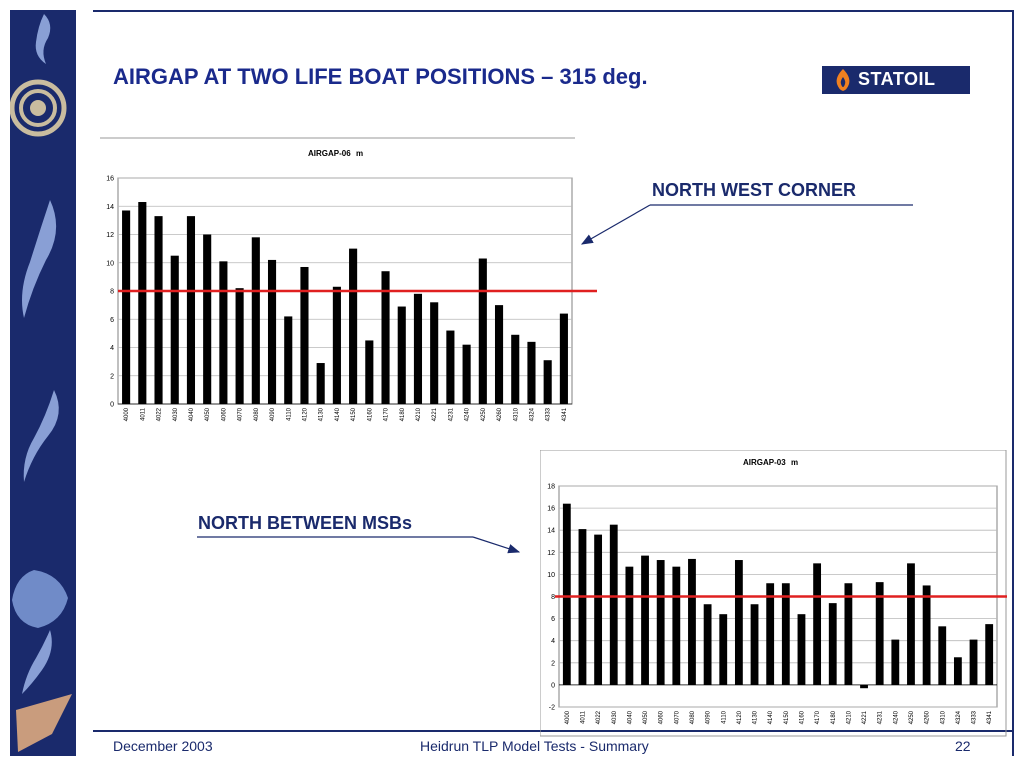 This screenshot has width=1024, height=768. Describe the element at coordinates (322, 414) in the screenshot. I see `airgap-06-xtick-label: 4130` at that location.